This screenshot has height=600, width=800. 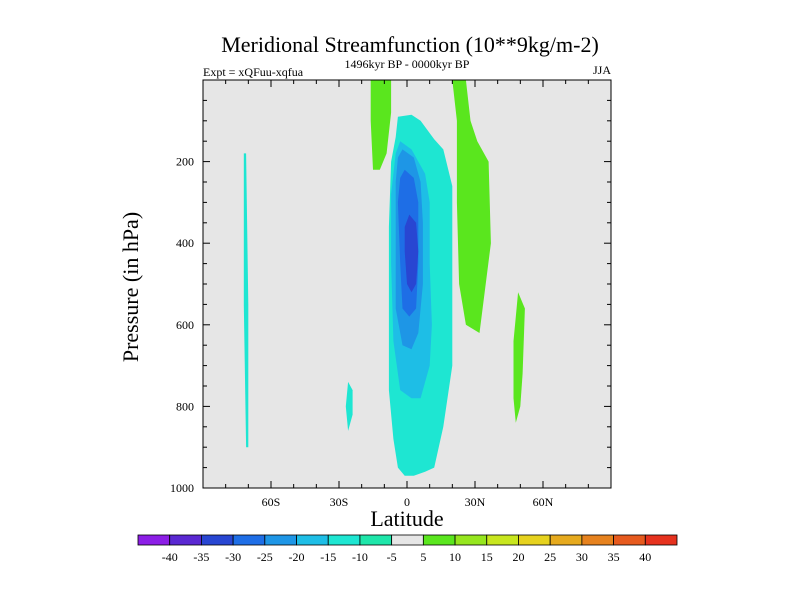 I want to click on y-tick-label: 1000, so click(x=182, y=488).